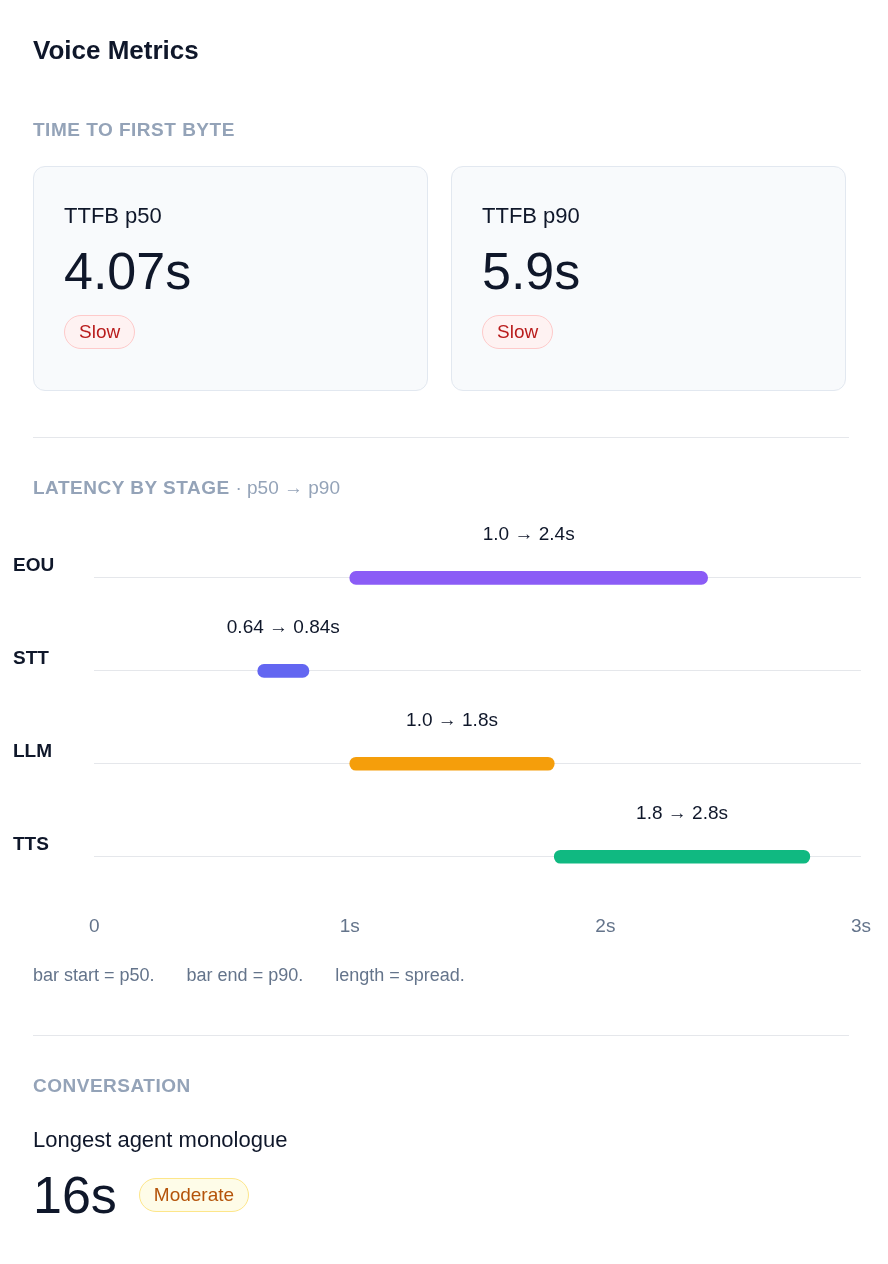 The height and width of the screenshot is (1264, 888). What do you see at coordinates (283, 627) in the screenshot?
I see `annotation: 0.64 → 0.84s` at bounding box center [283, 627].